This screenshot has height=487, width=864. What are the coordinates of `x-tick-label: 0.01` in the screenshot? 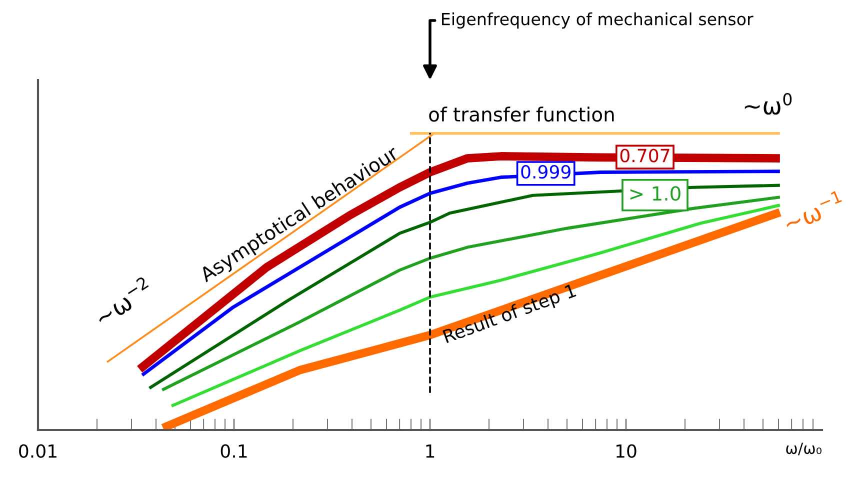 It's located at (37, 451).